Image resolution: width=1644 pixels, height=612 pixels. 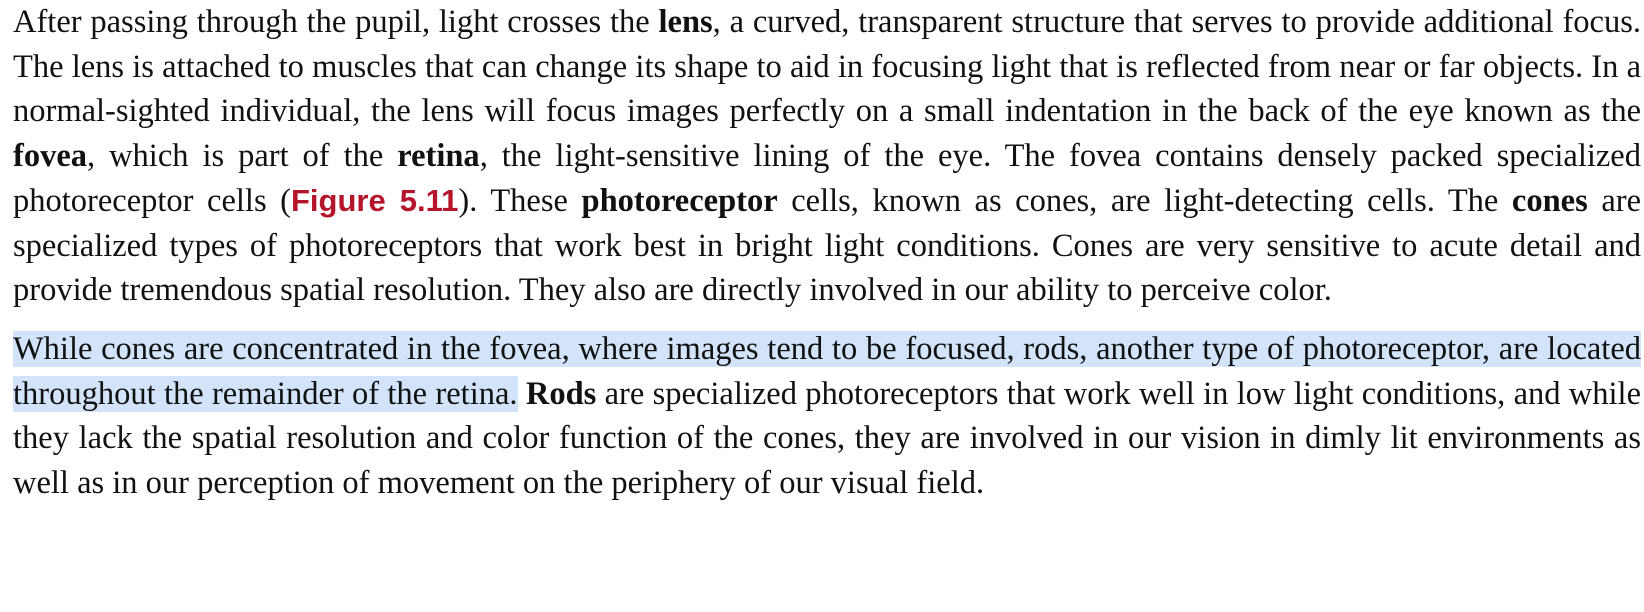 What do you see at coordinates (1549, 200) in the screenshot?
I see `term-cones: cones` at bounding box center [1549, 200].